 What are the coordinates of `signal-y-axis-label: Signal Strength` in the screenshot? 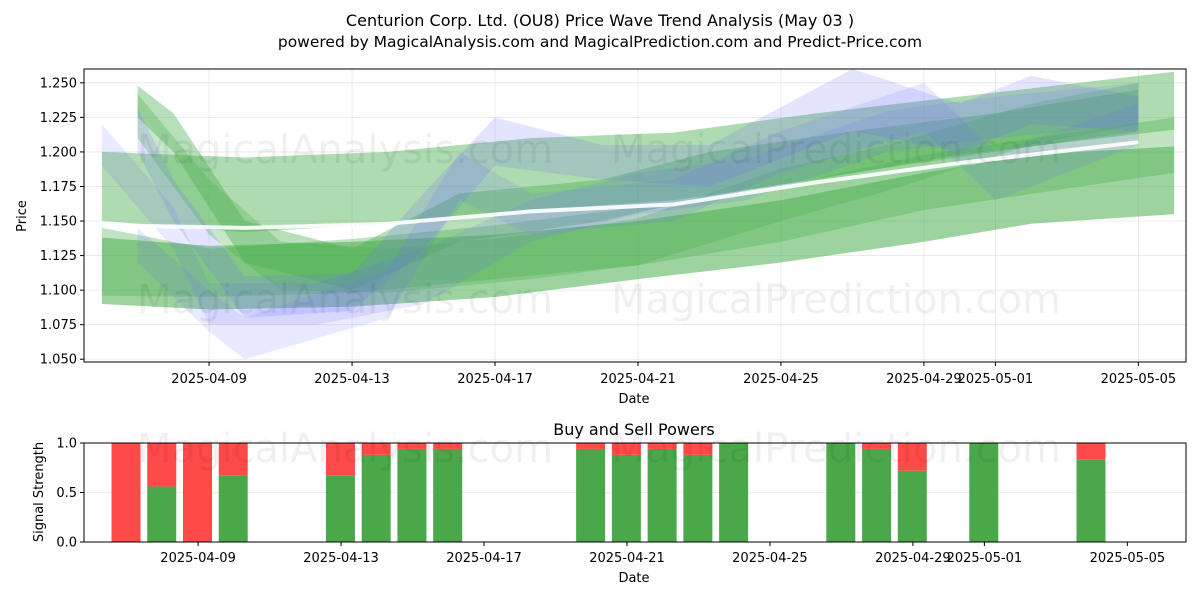 It's located at (39, 492).